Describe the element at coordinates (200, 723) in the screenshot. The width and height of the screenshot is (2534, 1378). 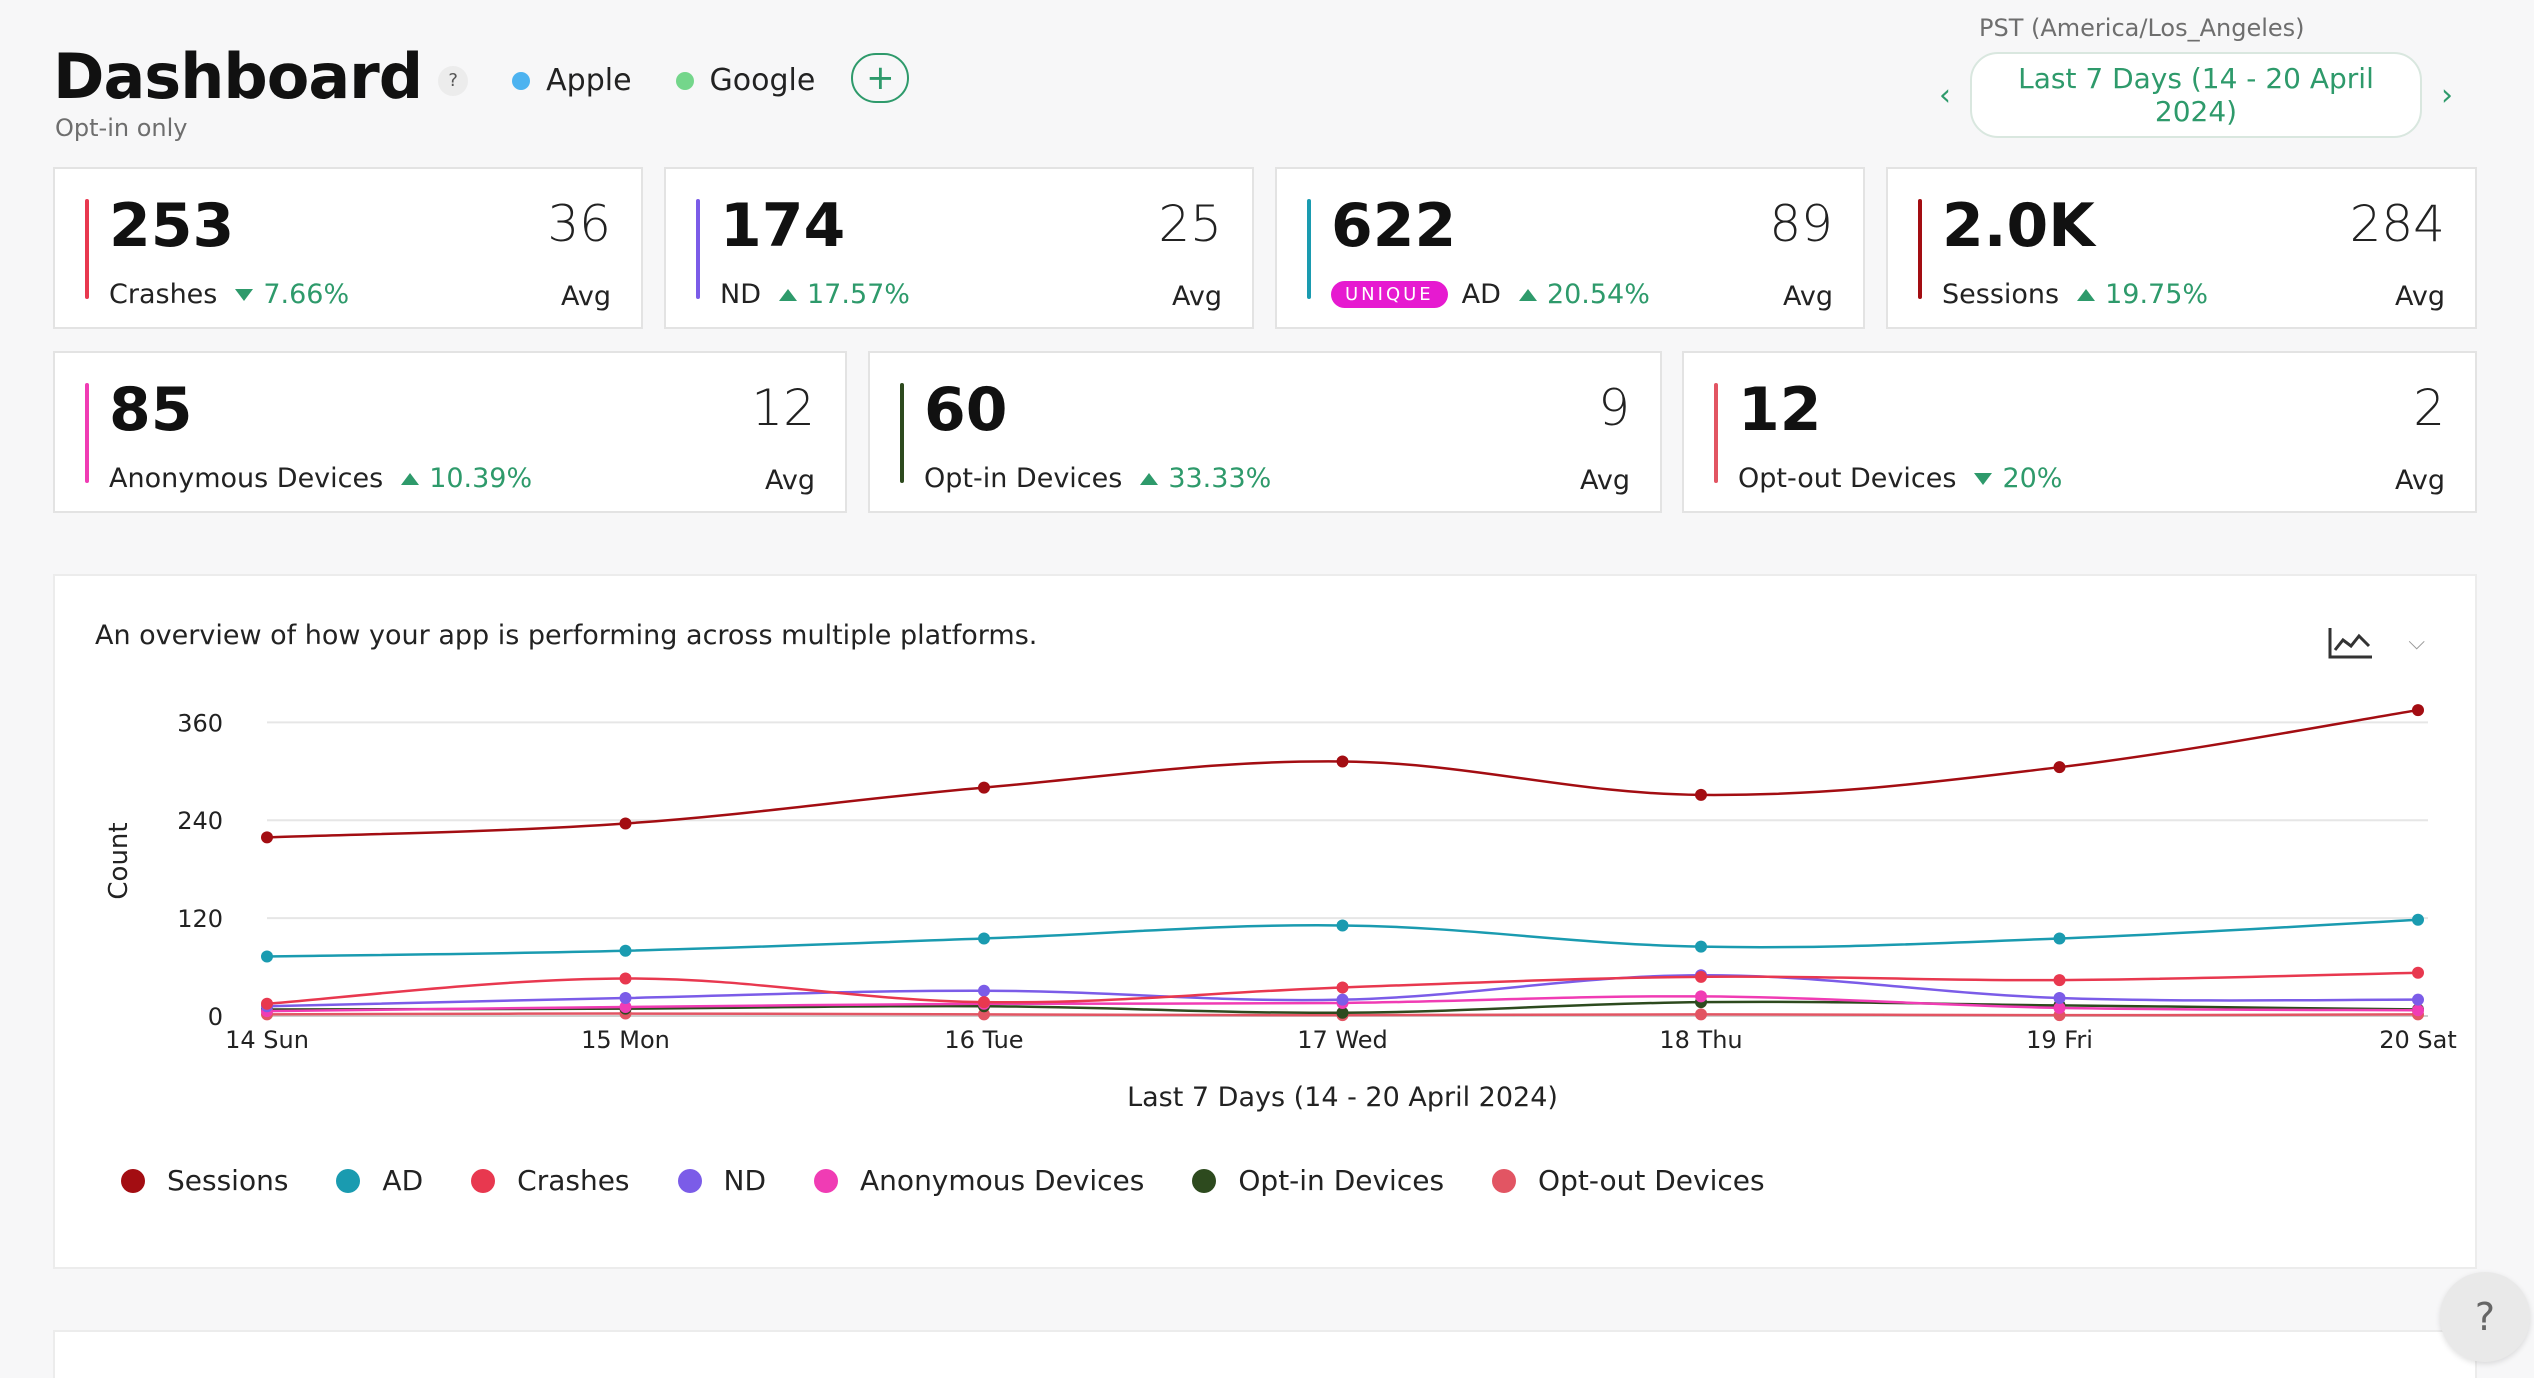
I see `y-tick-label: 360` at that location.